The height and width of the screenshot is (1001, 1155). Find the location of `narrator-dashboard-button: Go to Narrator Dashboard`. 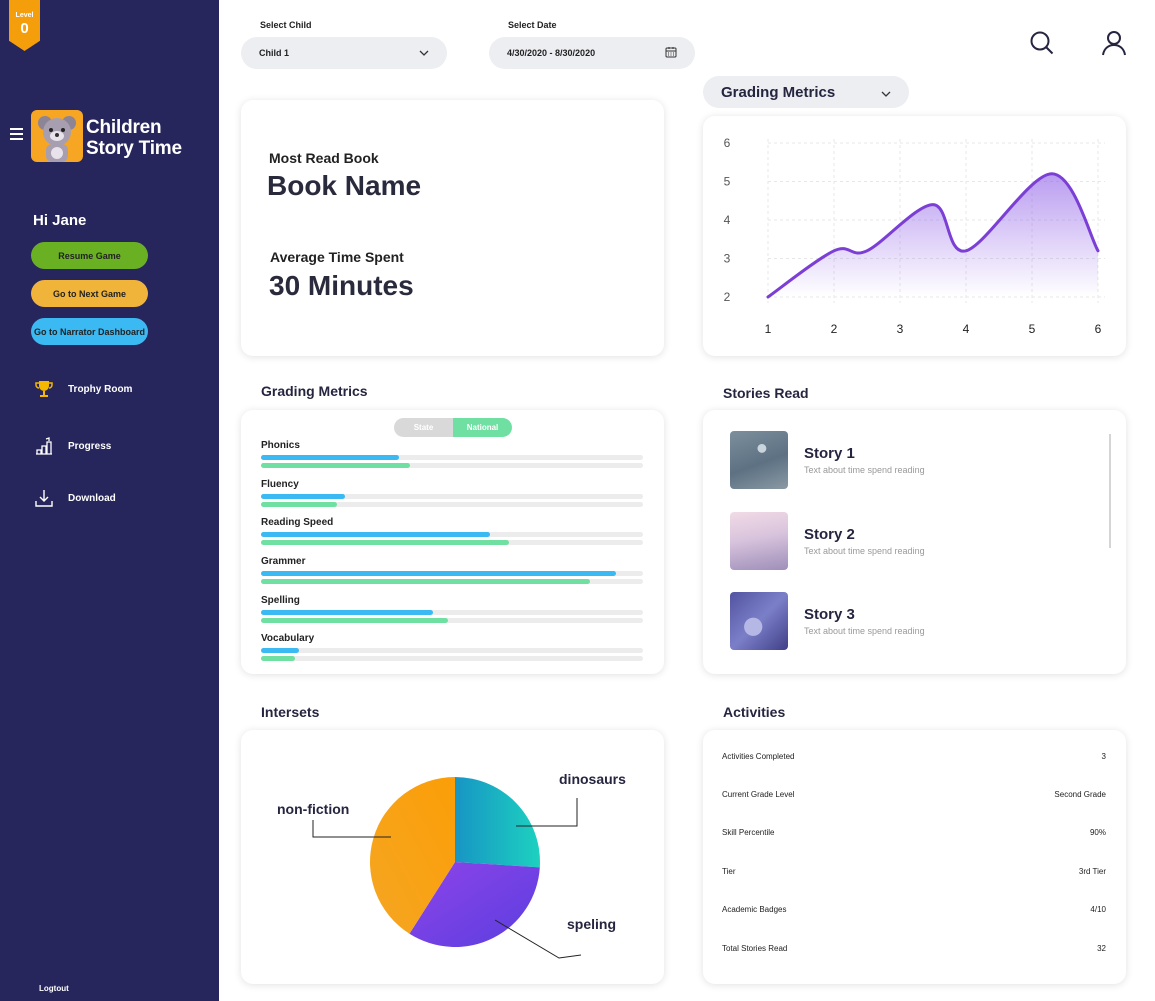

narrator-dashboard-button: Go to Narrator Dashboard is located at coordinates (89, 331).